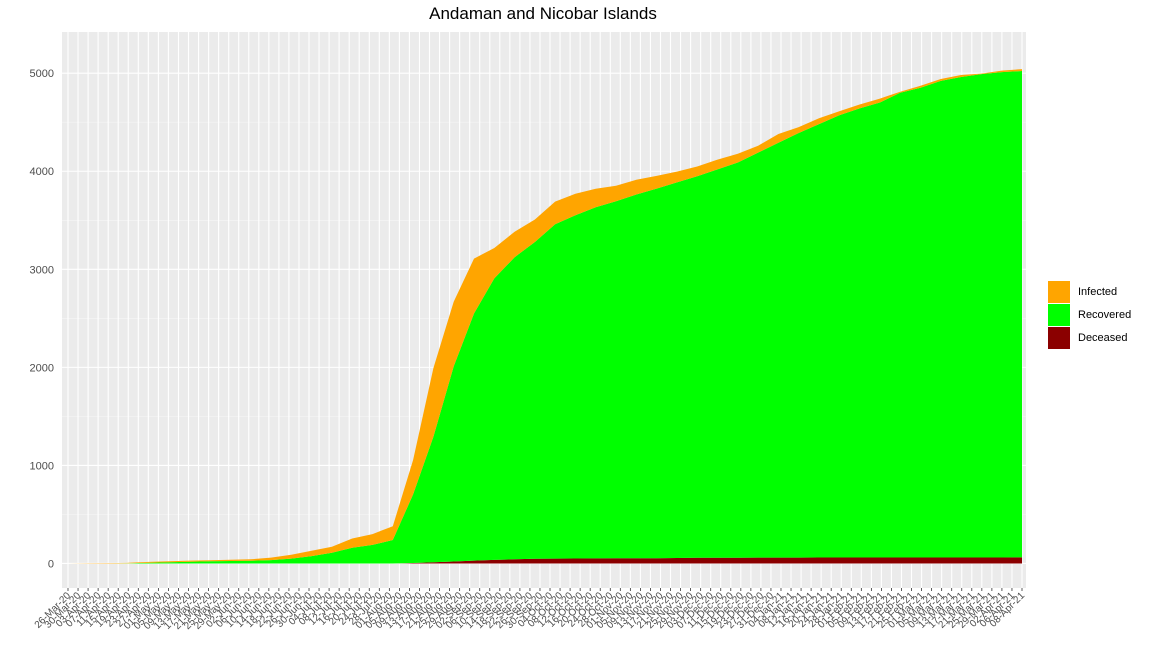 Image resolution: width=1152 pixels, height=672 pixels. Describe the element at coordinates (42, 270) in the screenshot. I see `y-tick-label: 3000` at that location.